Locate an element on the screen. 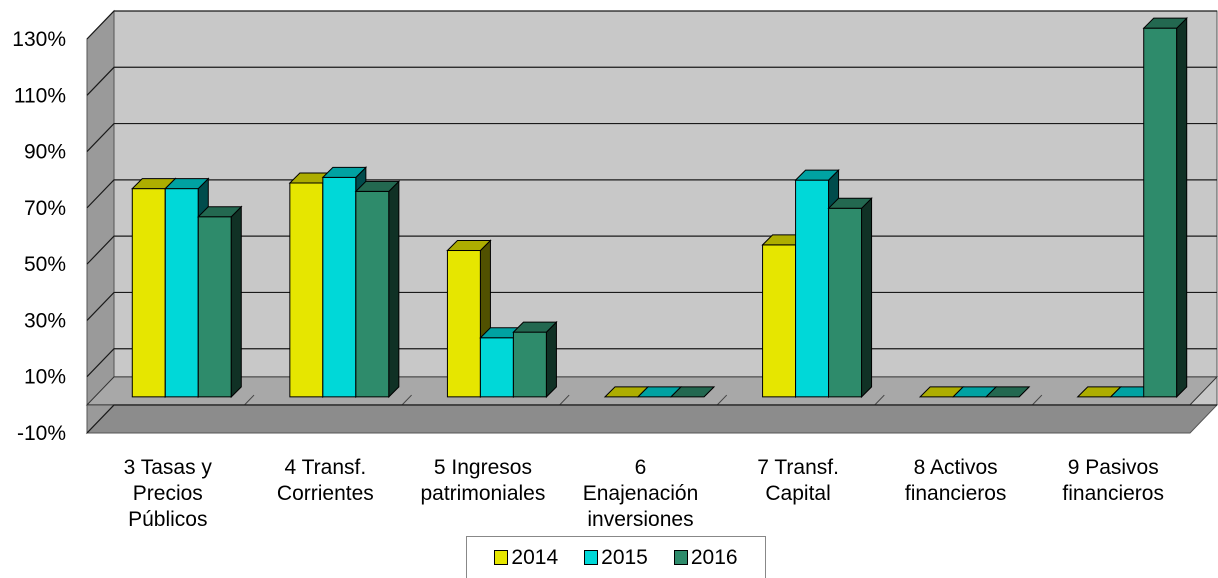 This screenshot has height=578, width=1218. y-tick-label: 130% is located at coordinates (39, 39).